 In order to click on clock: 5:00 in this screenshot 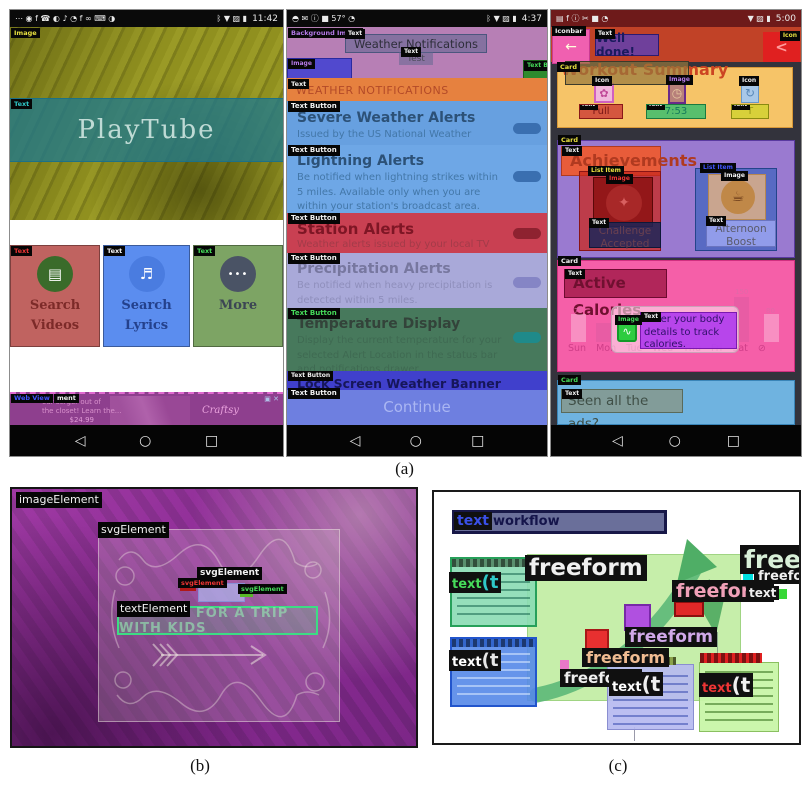, I will do `click(785, 18)`.